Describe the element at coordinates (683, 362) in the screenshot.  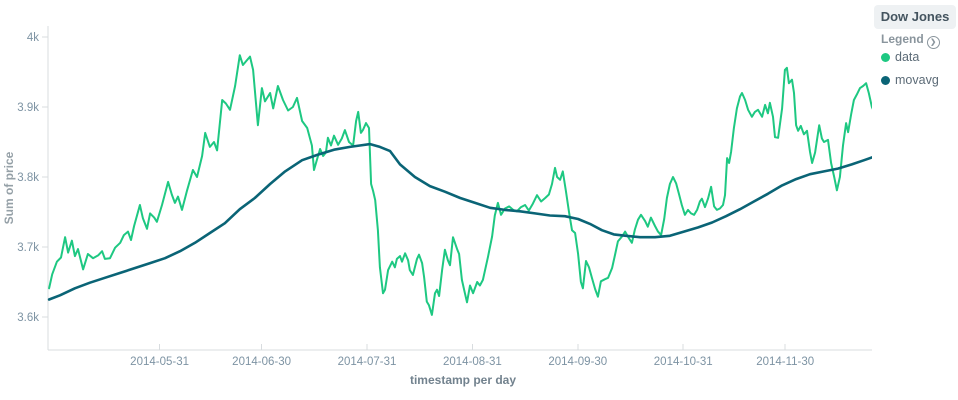
I see `x-tick-label: 2014-10-31` at that location.